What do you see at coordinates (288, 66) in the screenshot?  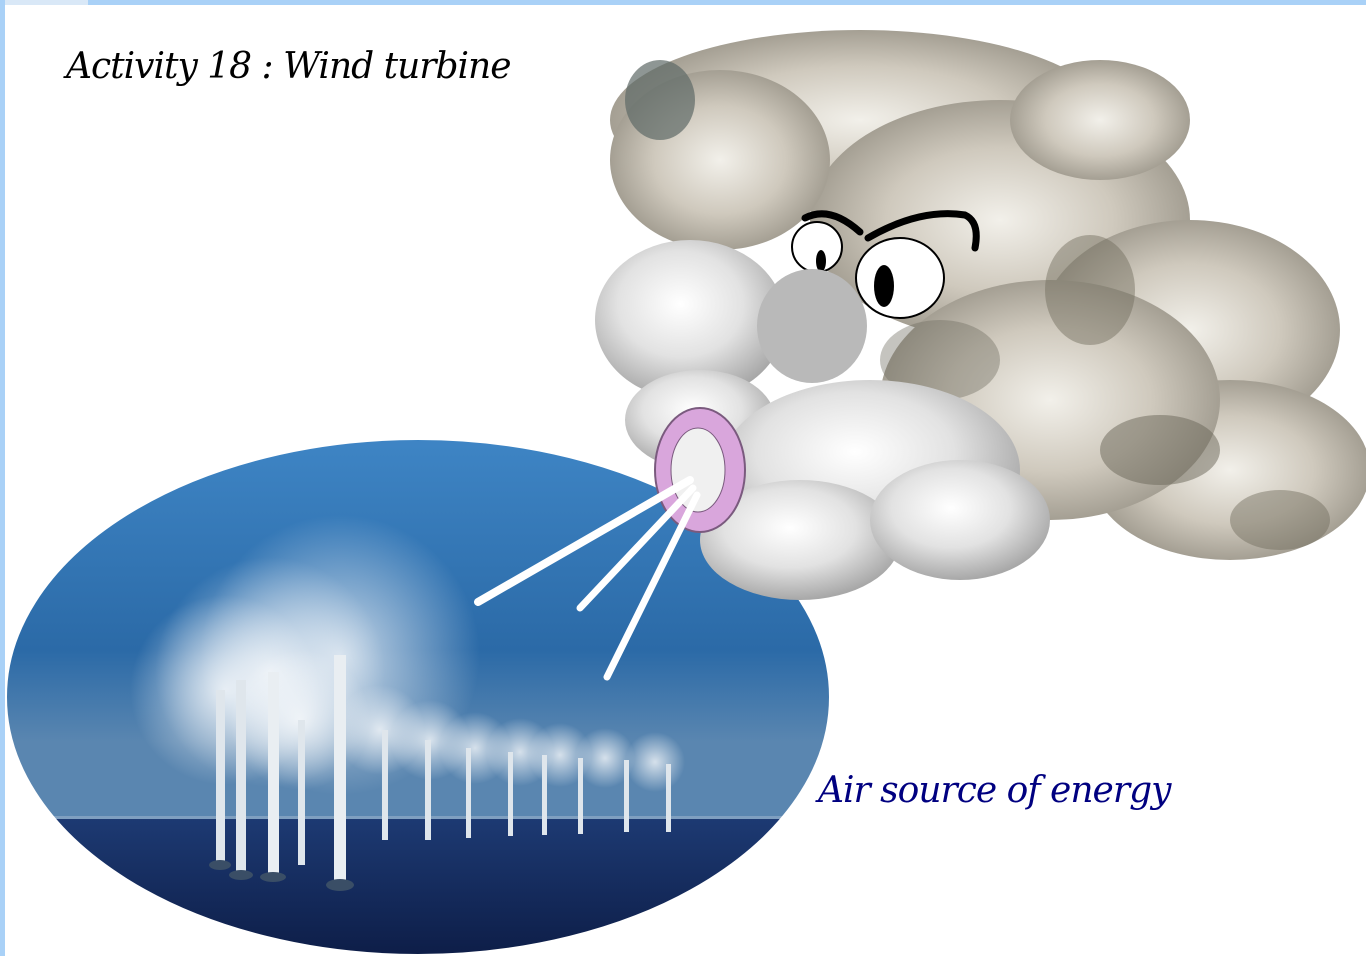 I see `slide-title: Activity 18 : Wind turbine` at bounding box center [288, 66].